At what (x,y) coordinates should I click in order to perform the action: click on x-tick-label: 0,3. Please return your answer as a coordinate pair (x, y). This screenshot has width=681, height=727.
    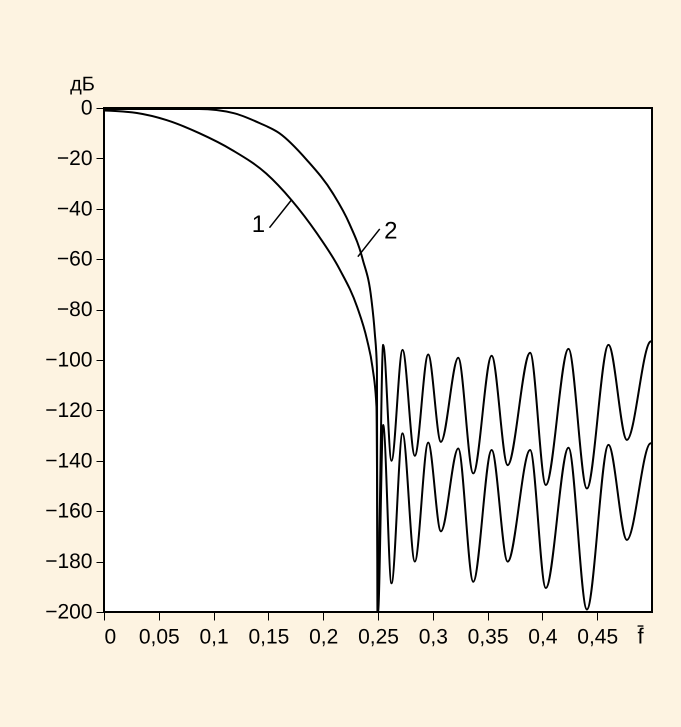
    Looking at the image, I should click on (433, 637).